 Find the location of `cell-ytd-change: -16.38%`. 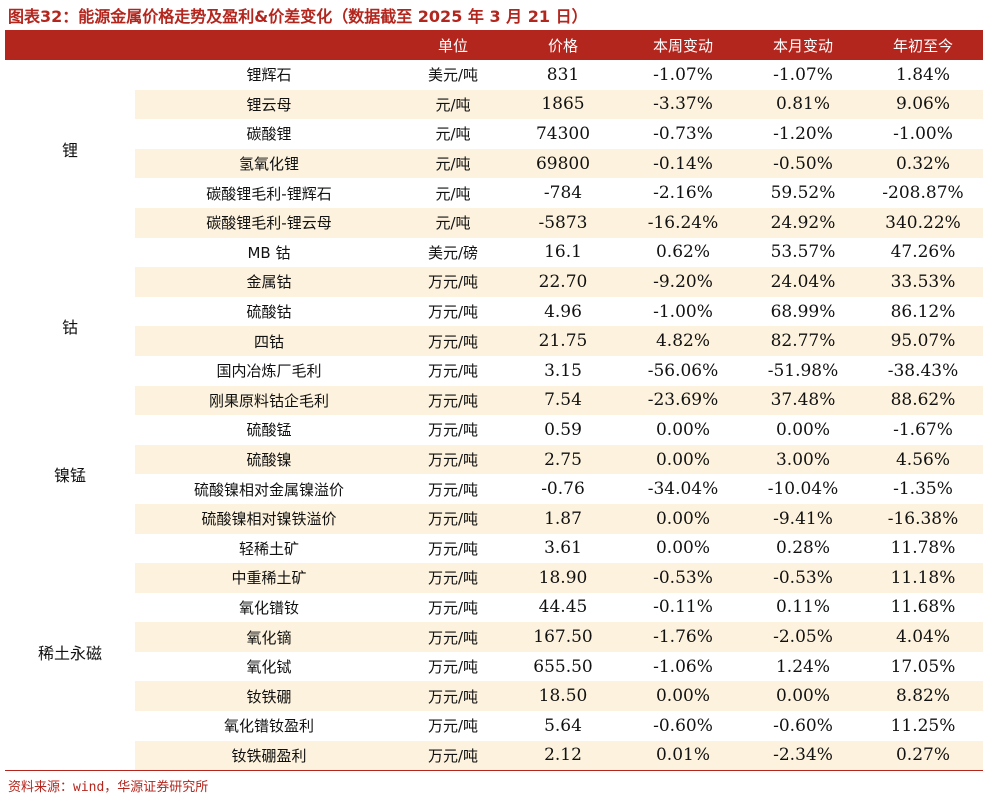

cell-ytd-change: -16.38% is located at coordinates (923, 518).